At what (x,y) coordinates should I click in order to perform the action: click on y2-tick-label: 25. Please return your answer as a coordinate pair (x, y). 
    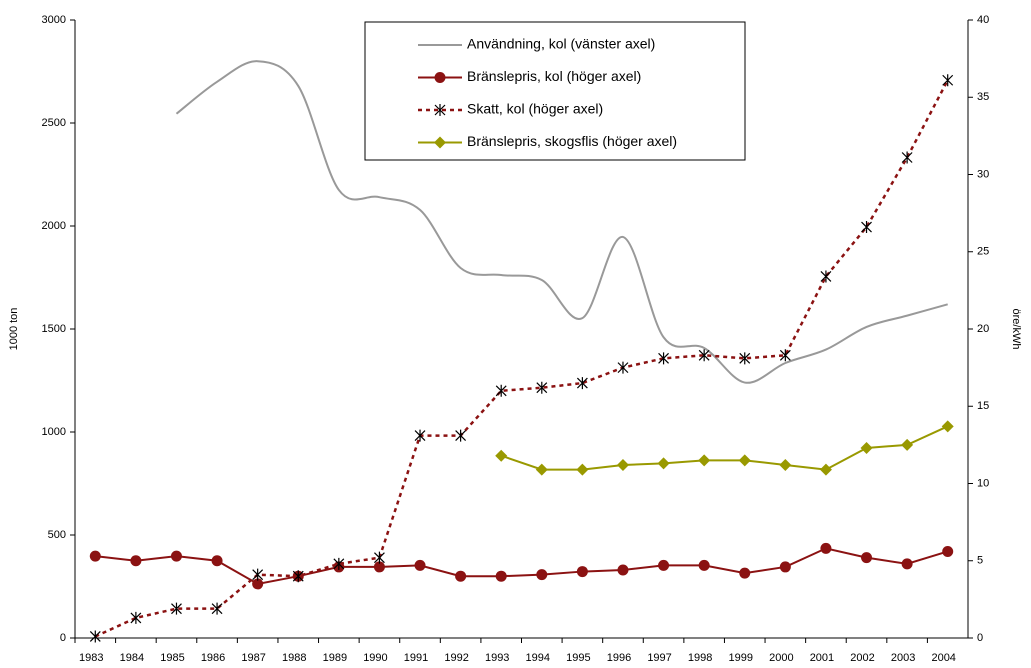
    Looking at the image, I should click on (983, 252).